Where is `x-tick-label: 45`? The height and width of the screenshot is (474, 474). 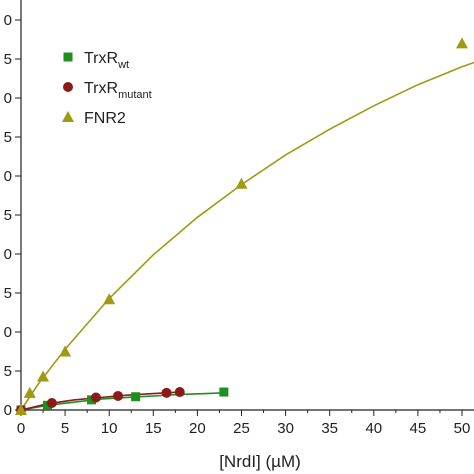
x-tick-label: 45 is located at coordinates (418, 428).